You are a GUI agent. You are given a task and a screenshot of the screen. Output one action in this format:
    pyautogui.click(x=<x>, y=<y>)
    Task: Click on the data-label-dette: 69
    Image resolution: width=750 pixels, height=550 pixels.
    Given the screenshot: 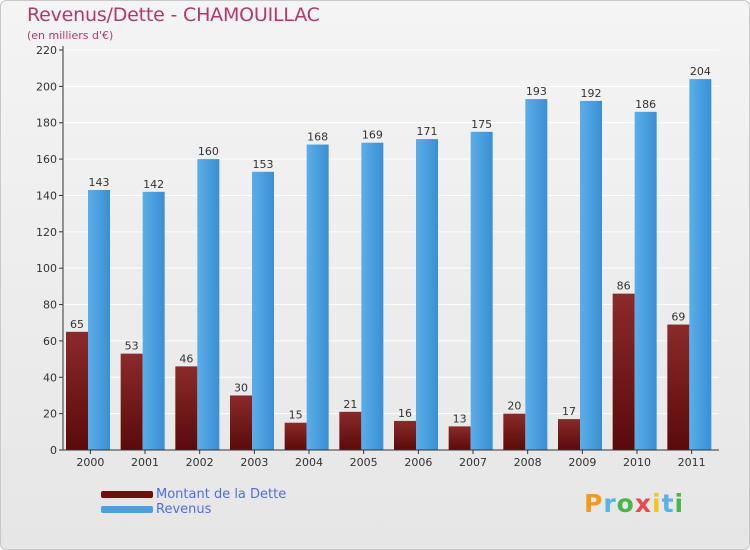 What is the action you would take?
    pyautogui.click(x=678, y=317)
    